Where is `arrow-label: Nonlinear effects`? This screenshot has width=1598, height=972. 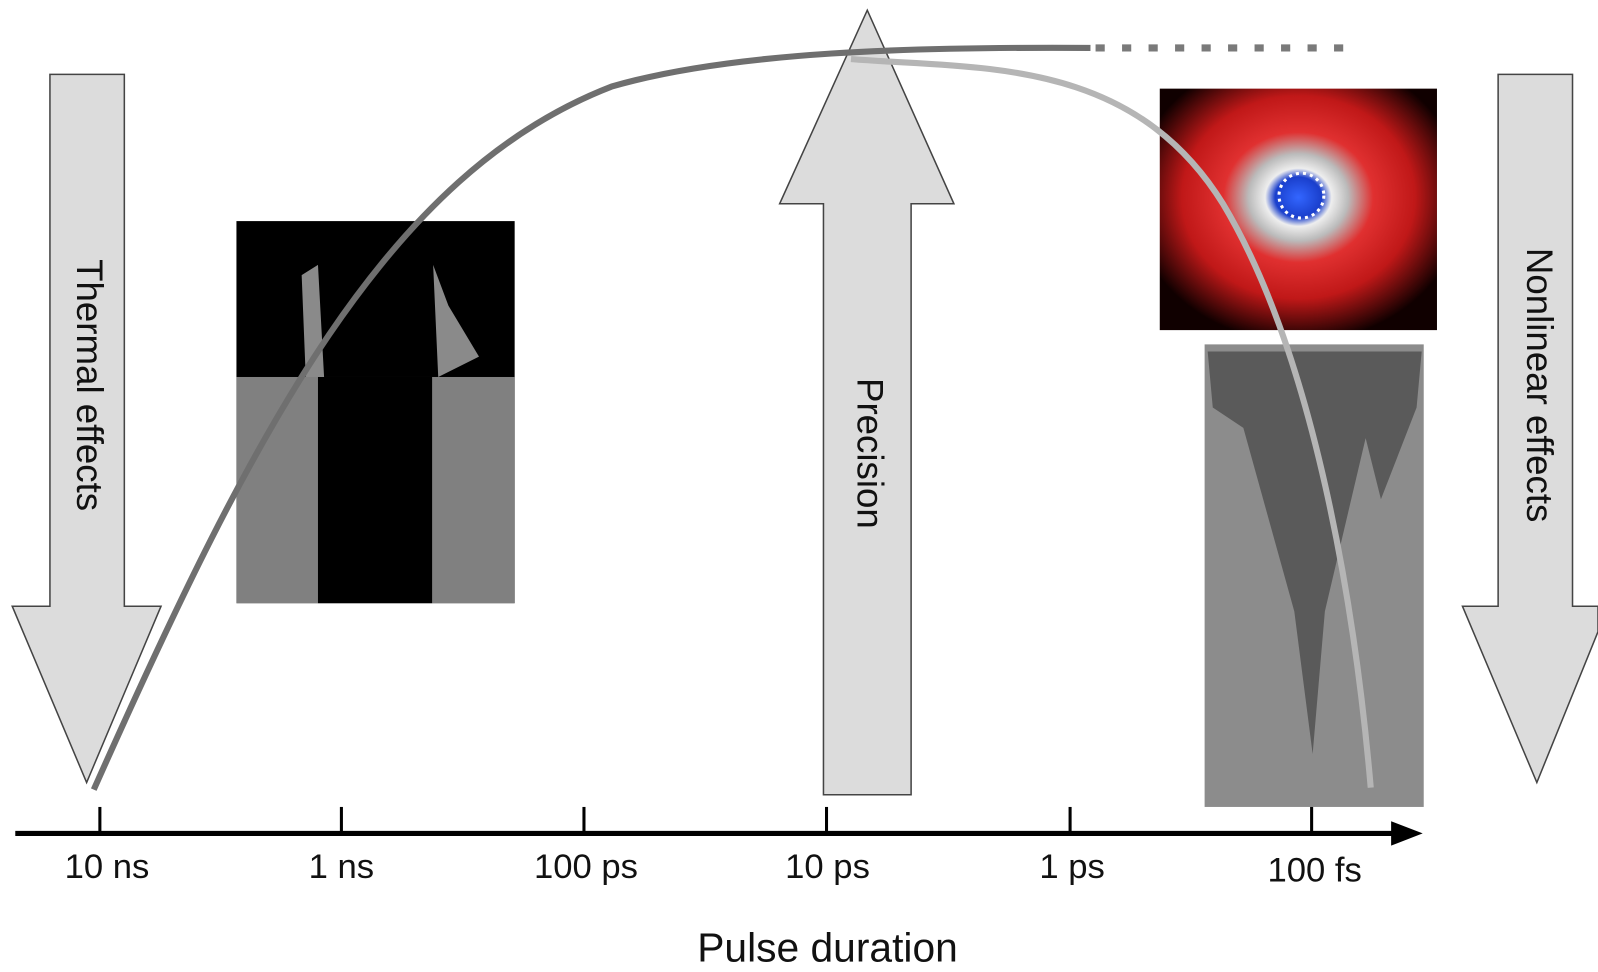 arrow-label: Nonlinear effects is located at coordinates (1539, 385).